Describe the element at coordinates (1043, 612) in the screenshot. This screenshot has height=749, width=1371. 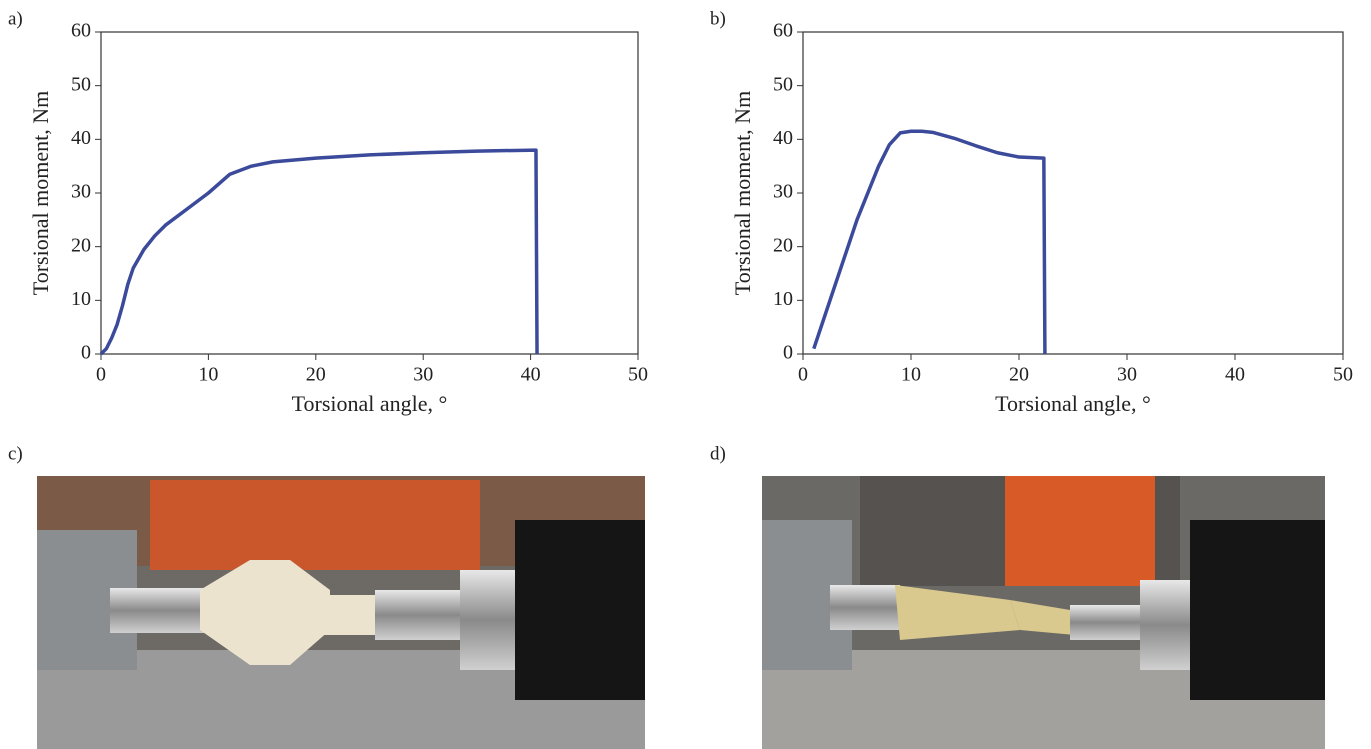
I see `photo-d` at that location.